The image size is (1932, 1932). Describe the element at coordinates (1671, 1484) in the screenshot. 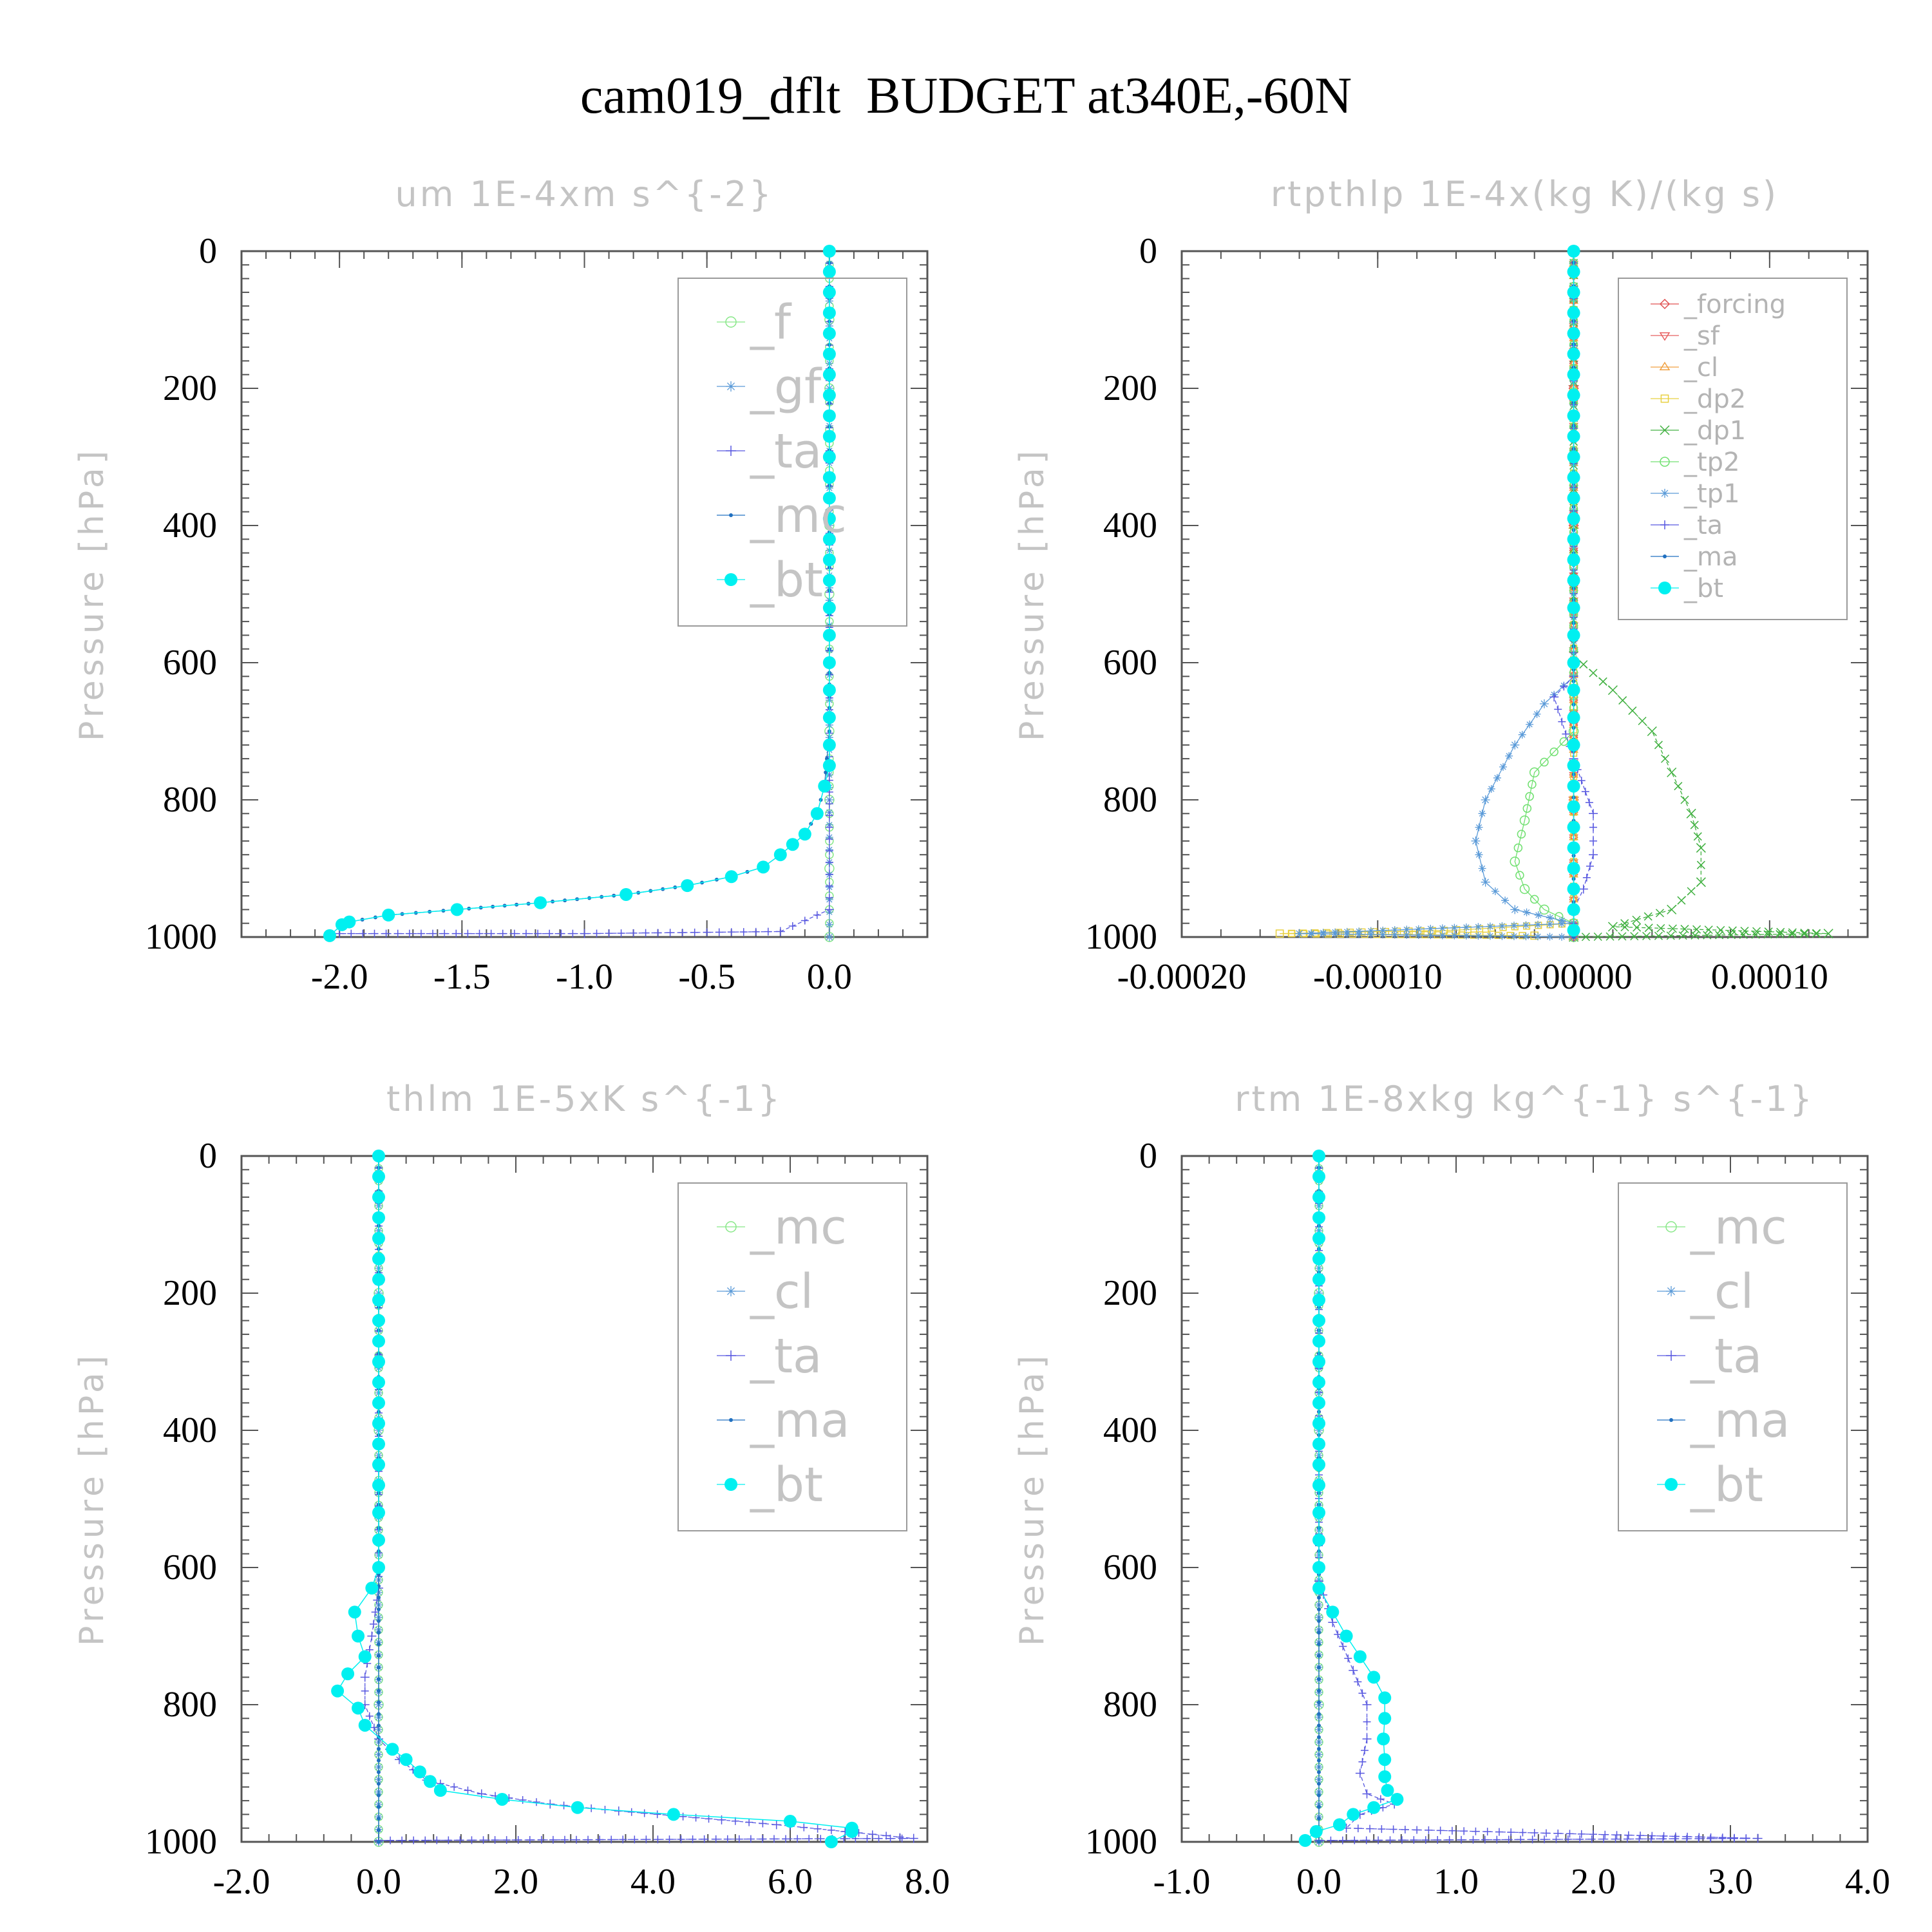

I see `legend-marker` at that location.